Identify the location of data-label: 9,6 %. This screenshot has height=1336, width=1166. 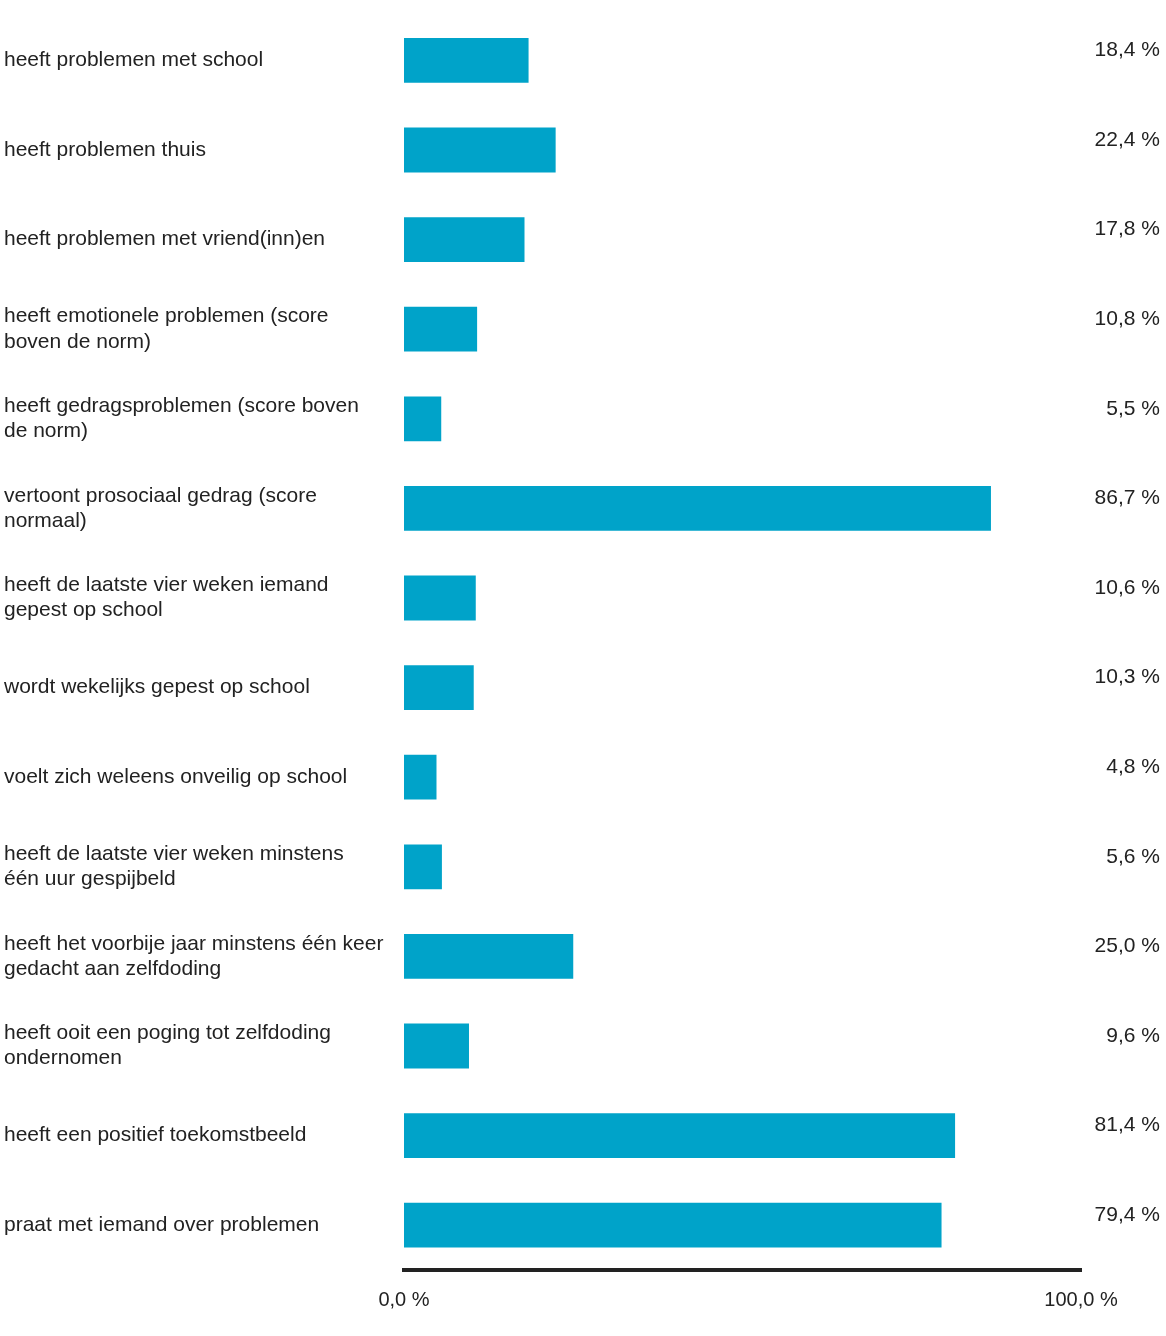
(1133, 1034).